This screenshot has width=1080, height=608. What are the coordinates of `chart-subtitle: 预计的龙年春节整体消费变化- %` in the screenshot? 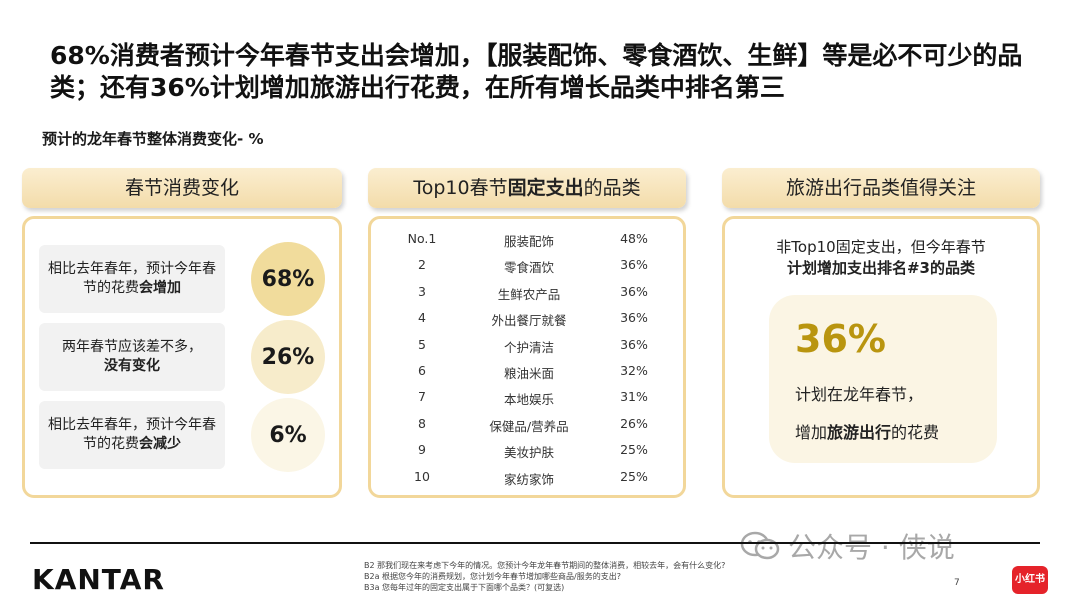 It's located at (153, 139).